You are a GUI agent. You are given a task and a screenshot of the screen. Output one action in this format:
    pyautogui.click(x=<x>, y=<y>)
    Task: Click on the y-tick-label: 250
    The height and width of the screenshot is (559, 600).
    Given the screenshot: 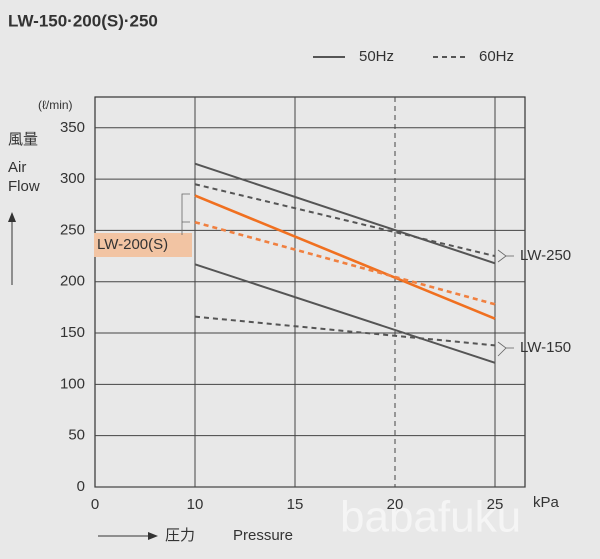 What is the action you would take?
    pyautogui.click(x=72, y=229)
    